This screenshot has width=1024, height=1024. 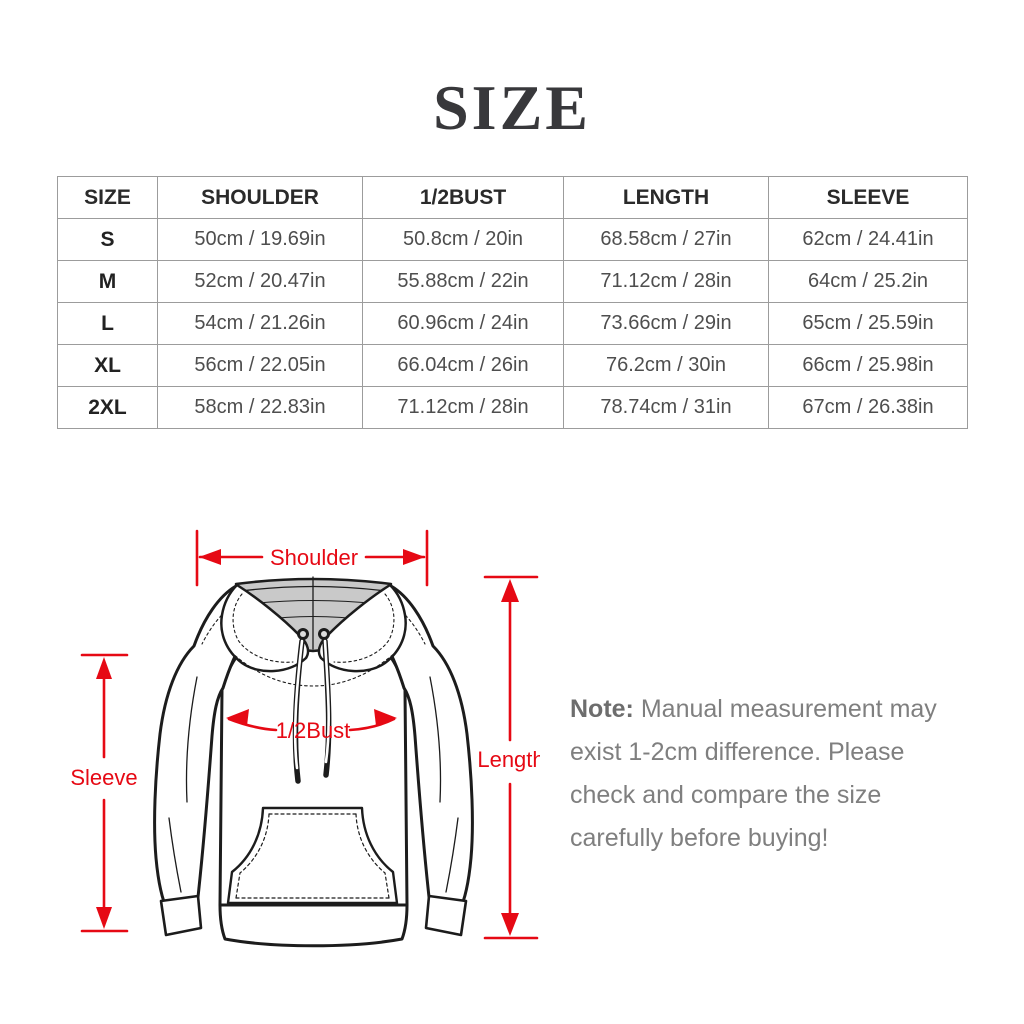 What do you see at coordinates (265, 628) in the screenshot?
I see `hood-fold-left` at bounding box center [265, 628].